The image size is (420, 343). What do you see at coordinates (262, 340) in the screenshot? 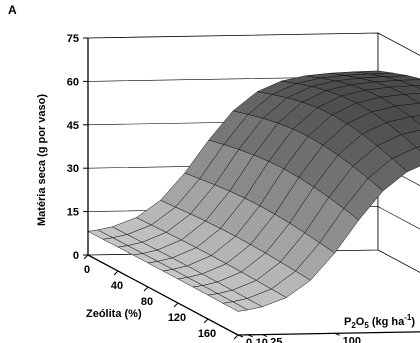
I see `y-tick-label-1: 10` at bounding box center [262, 340].